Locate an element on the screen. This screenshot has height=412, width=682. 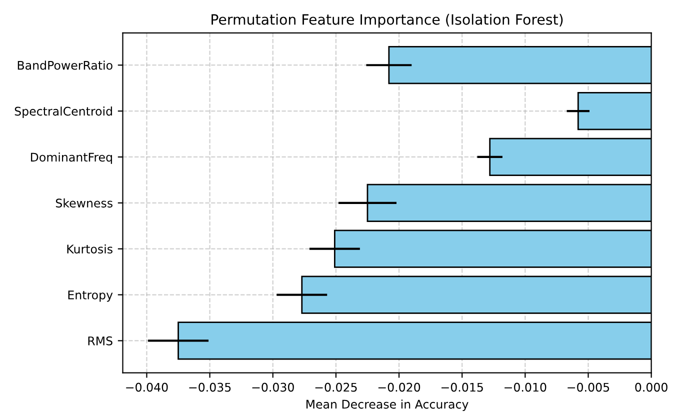
x-tick-label: −0.005 is located at coordinates (589, 387).